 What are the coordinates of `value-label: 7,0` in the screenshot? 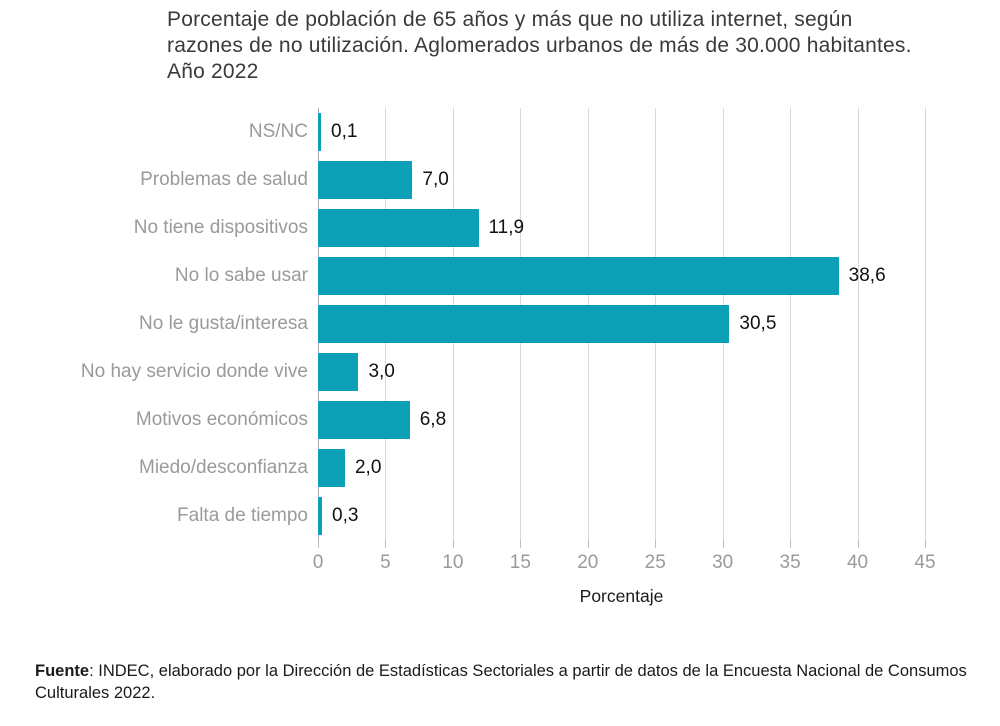 It's located at (435, 179).